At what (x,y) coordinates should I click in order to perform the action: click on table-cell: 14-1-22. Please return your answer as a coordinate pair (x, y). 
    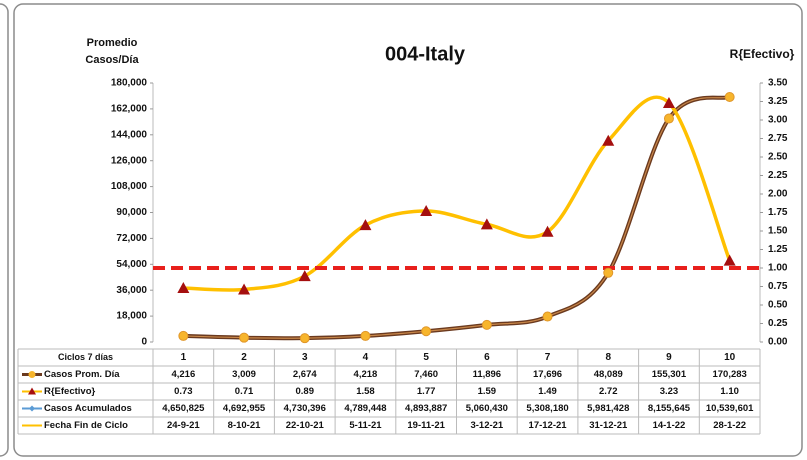
    Looking at the image, I should click on (669, 425).